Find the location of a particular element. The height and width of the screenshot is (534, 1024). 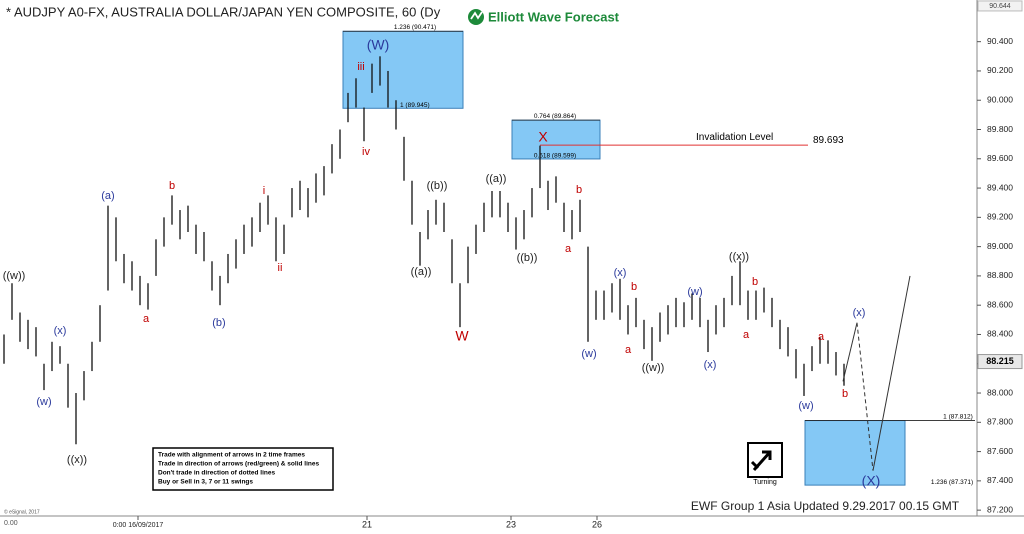

logo-wave is located at coordinates (476, 15).